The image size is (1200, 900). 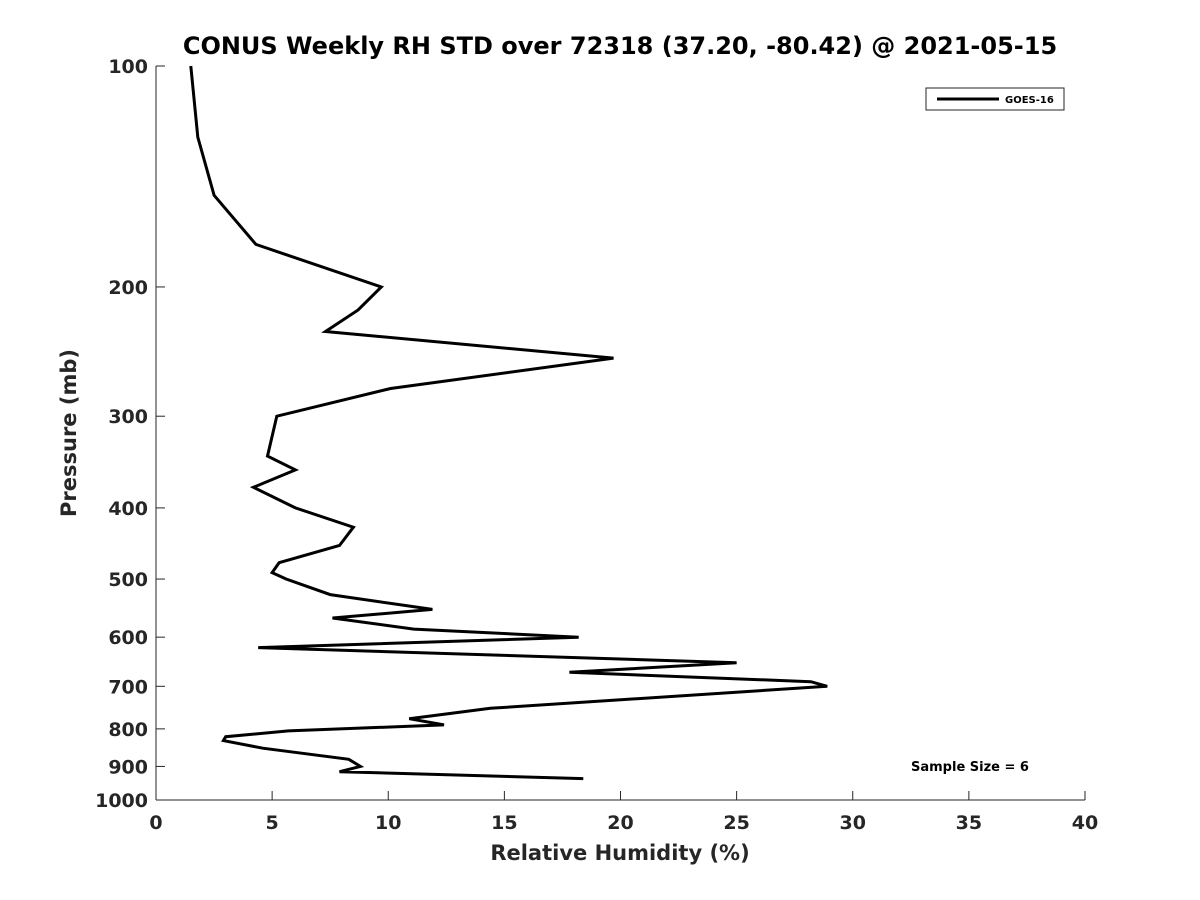 What do you see at coordinates (504, 823) in the screenshot?
I see `x-tick-label: 15` at bounding box center [504, 823].